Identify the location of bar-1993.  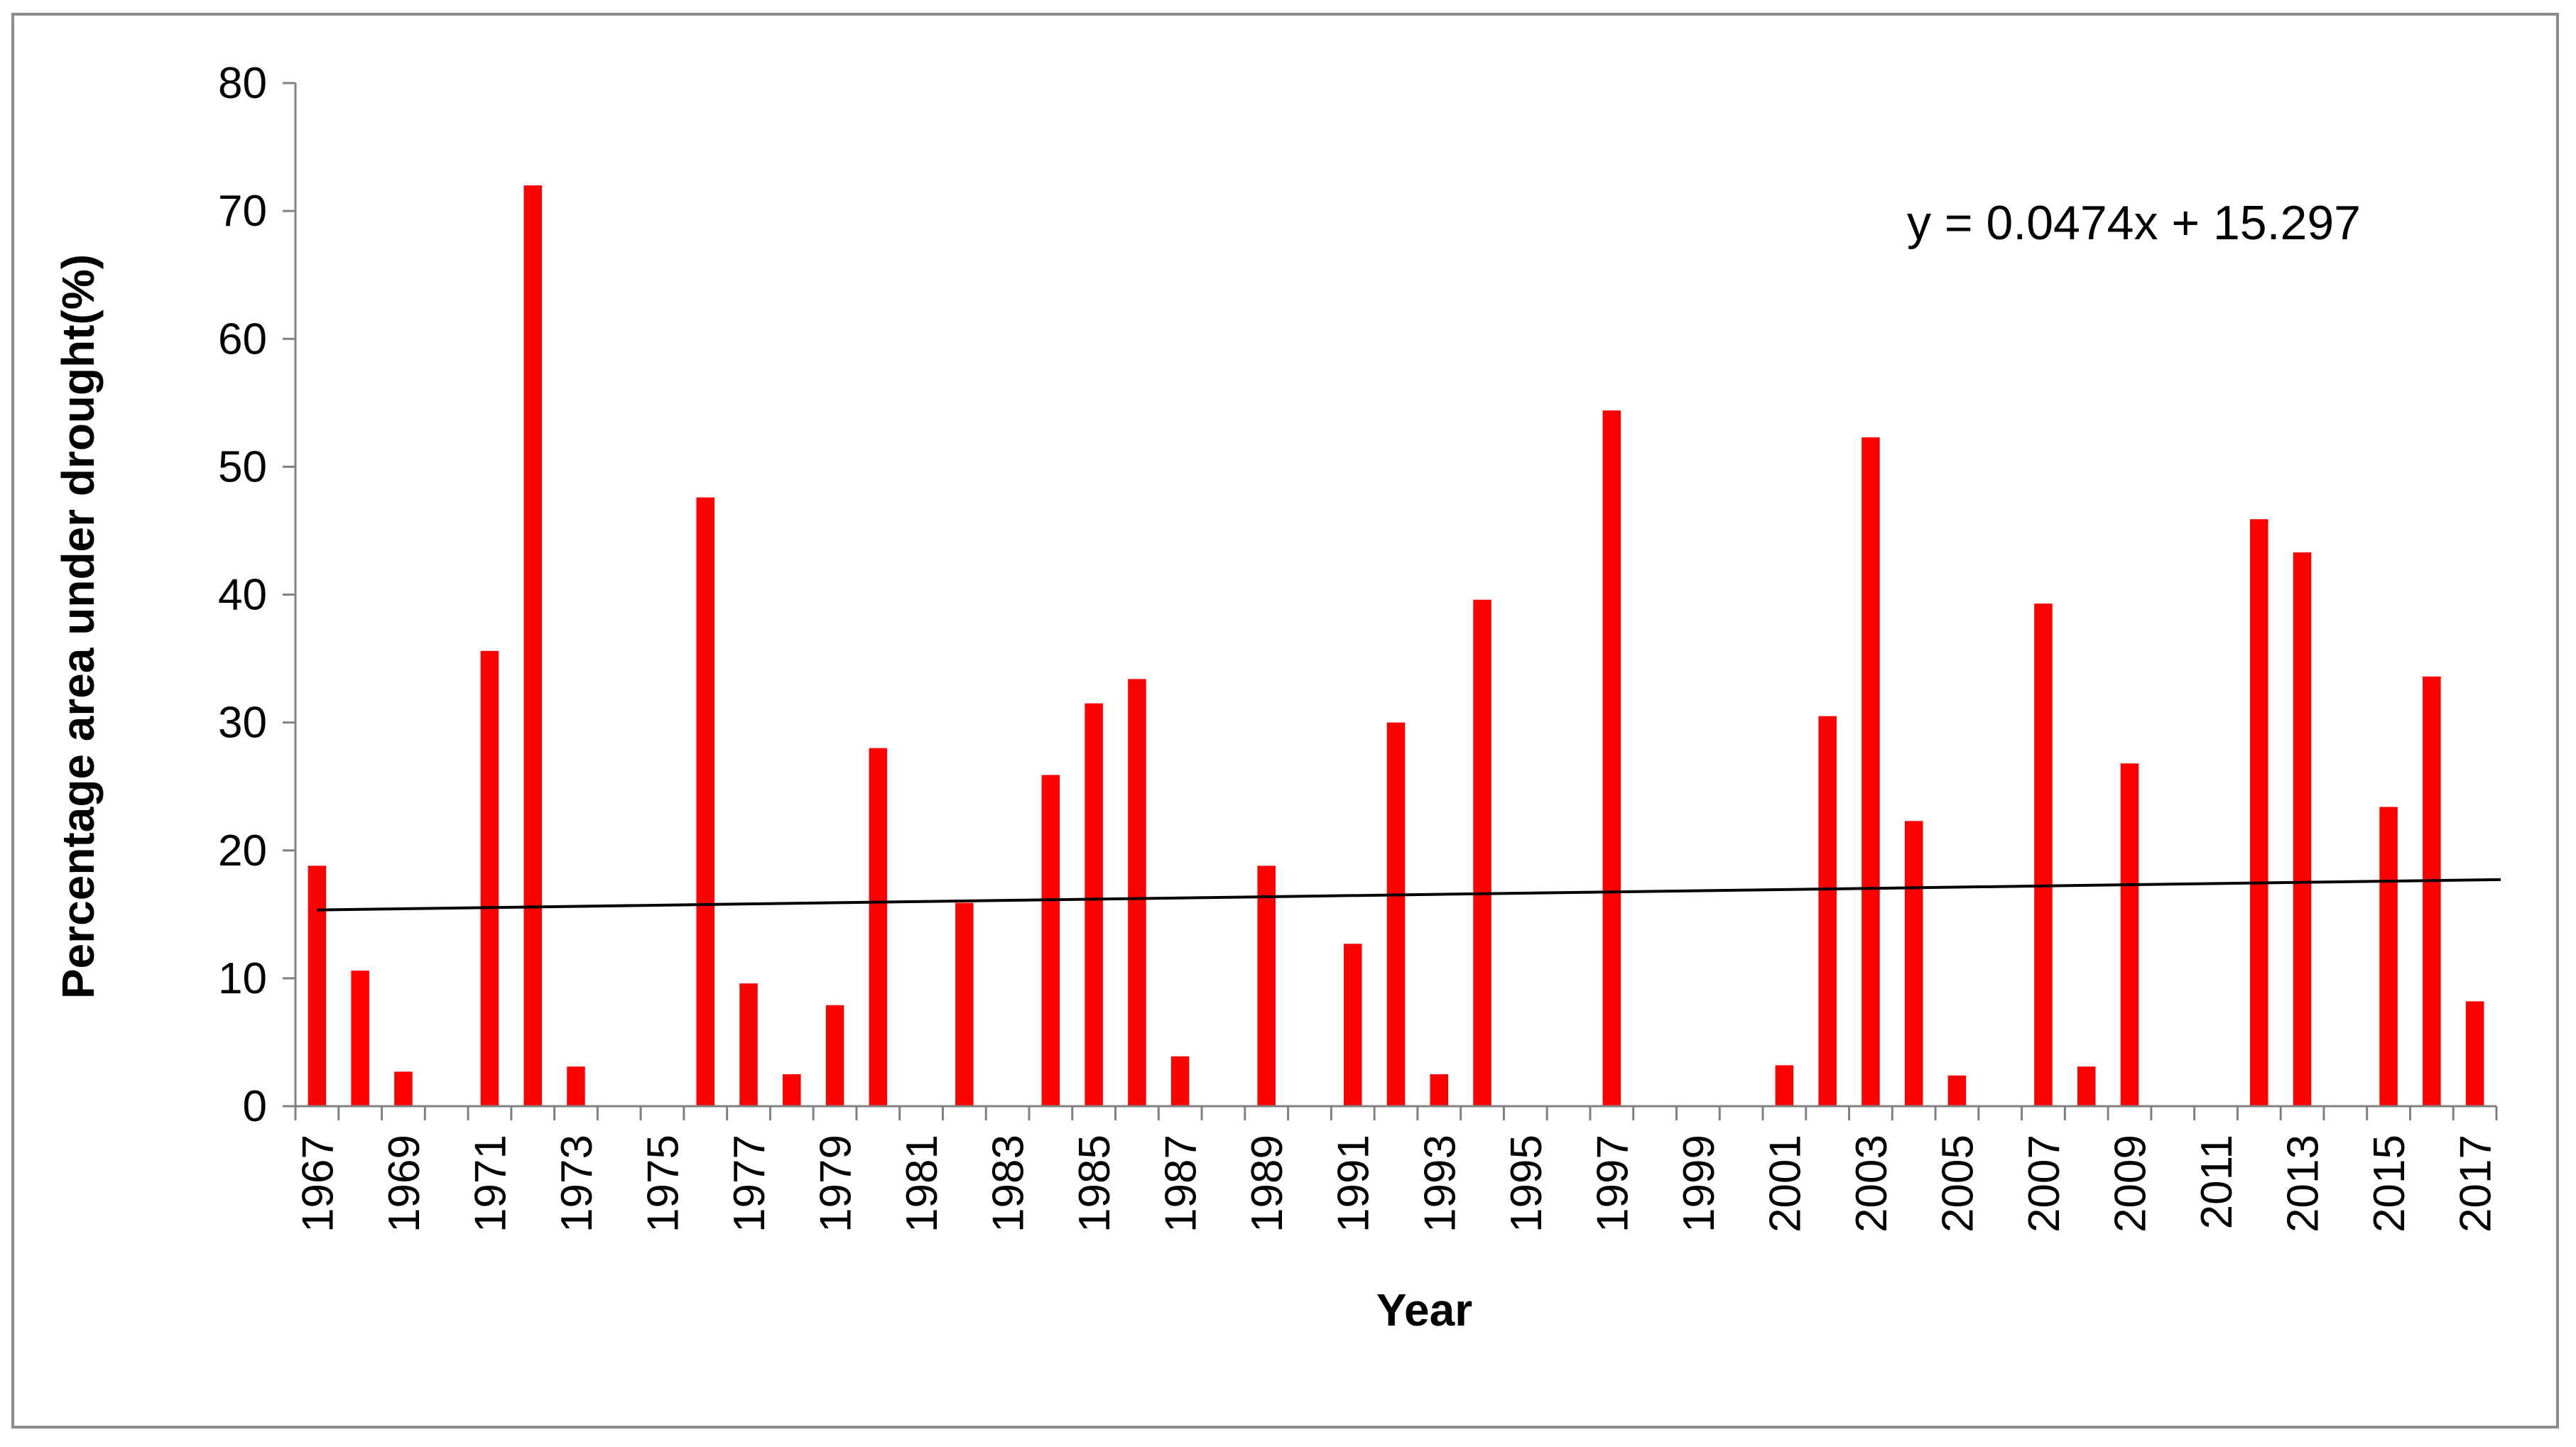
(1440, 1090).